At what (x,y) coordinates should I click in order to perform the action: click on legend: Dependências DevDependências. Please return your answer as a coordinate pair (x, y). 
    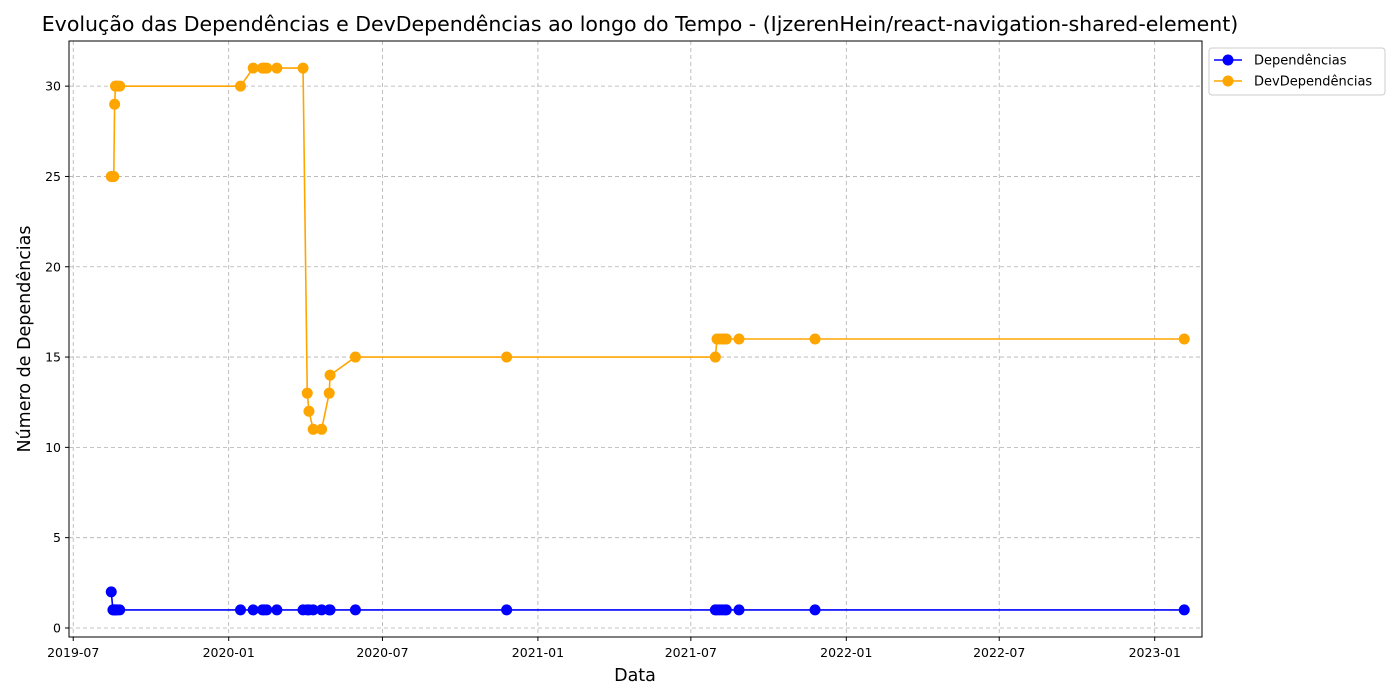
    Looking at the image, I should click on (1297, 71).